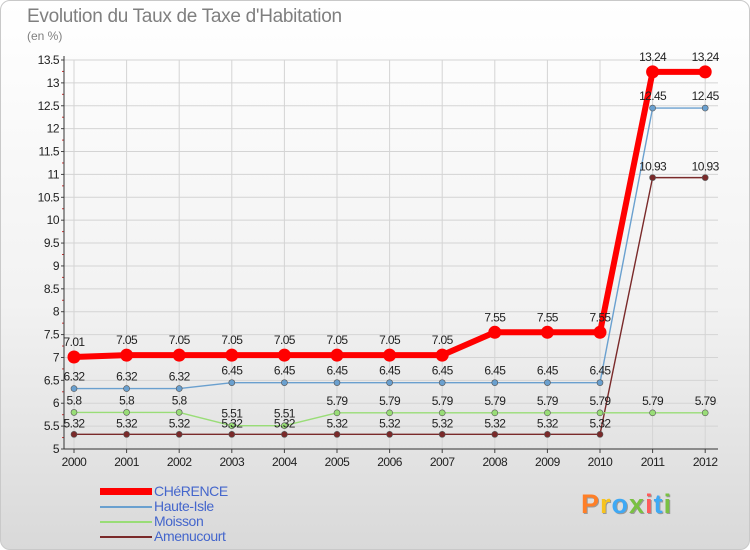 The width and height of the screenshot is (750, 550). Describe the element at coordinates (45, 36) in the screenshot. I see `y-axis-unit-label: (en %)` at that location.